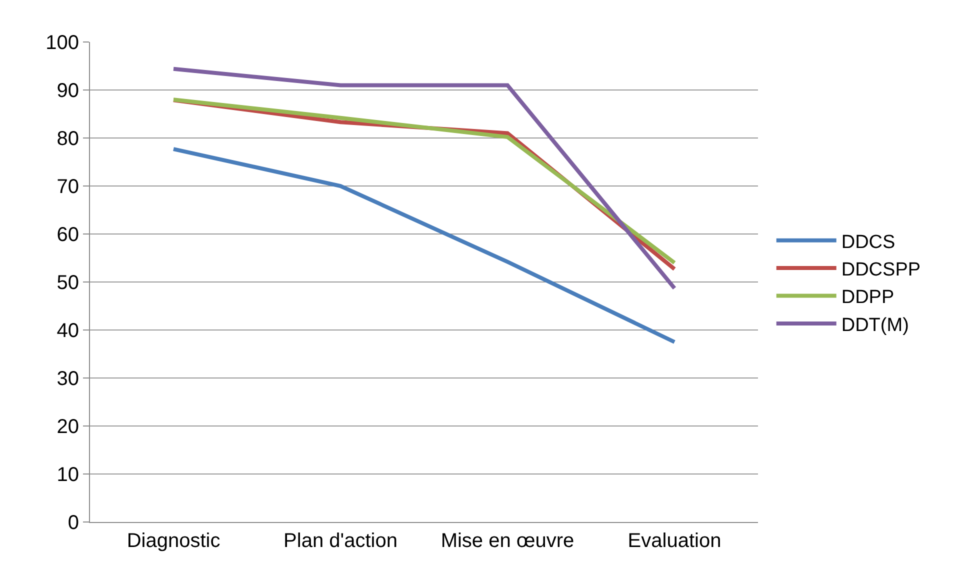 The width and height of the screenshot is (958, 580). What do you see at coordinates (875, 325) in the screenshot?
I see `legend-label: DDT(M)` at bounding box center [875, 325].